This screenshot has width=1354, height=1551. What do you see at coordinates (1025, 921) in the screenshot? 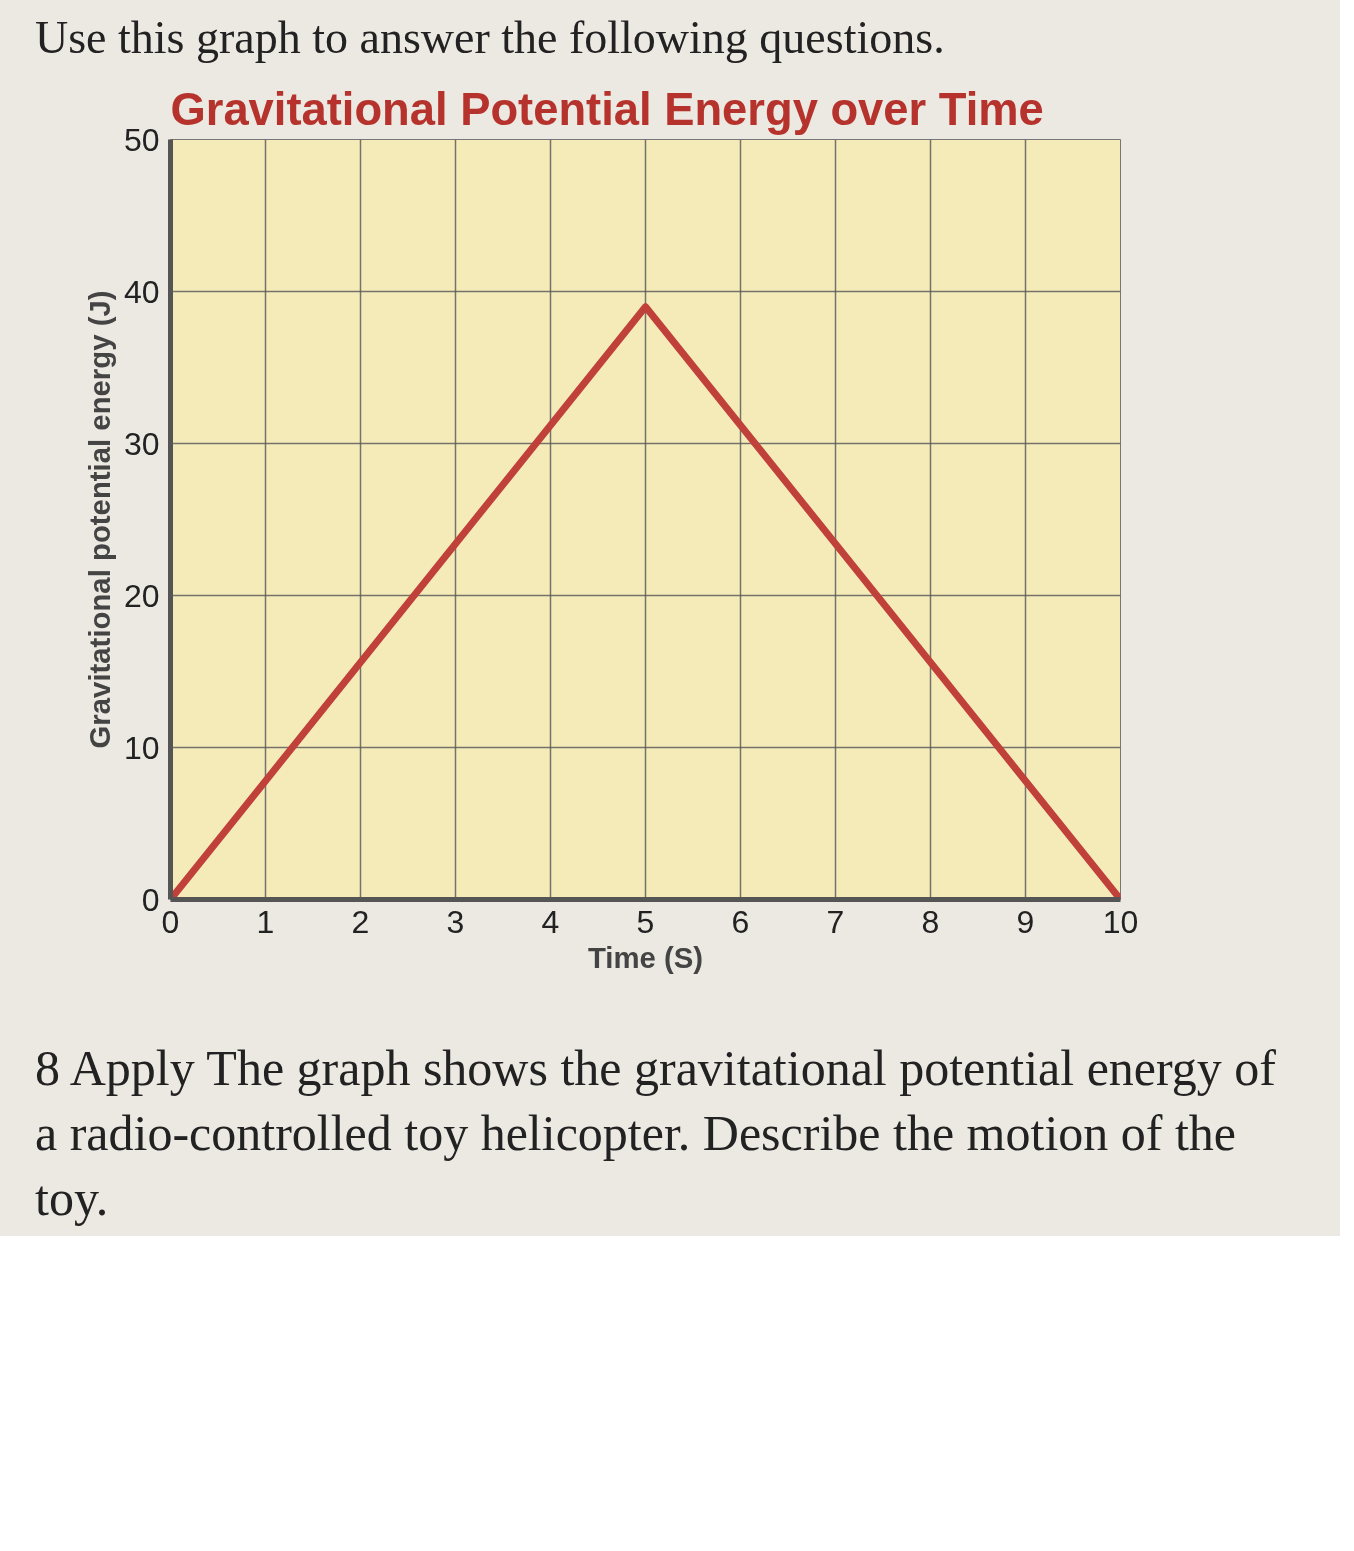
I see `x-tick-label: 9` at bounding box center [1025, 921].